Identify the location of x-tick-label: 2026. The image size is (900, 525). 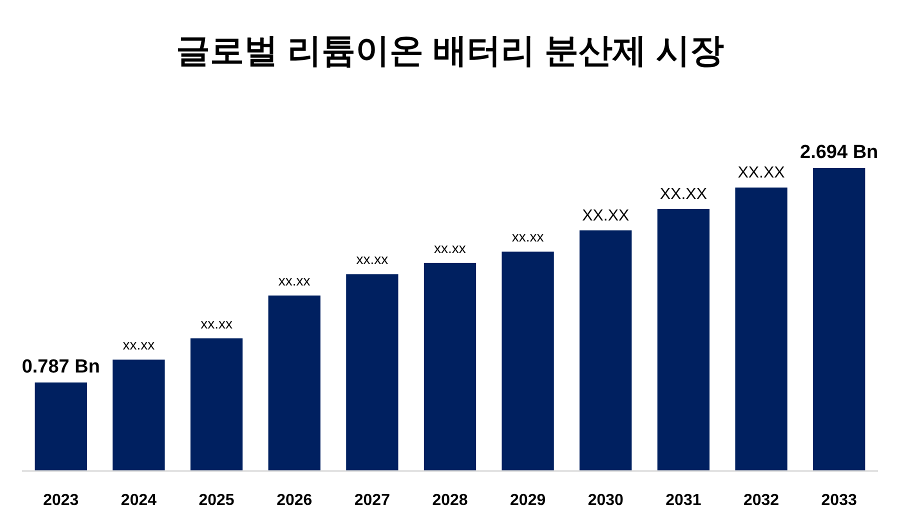
(294, 500).